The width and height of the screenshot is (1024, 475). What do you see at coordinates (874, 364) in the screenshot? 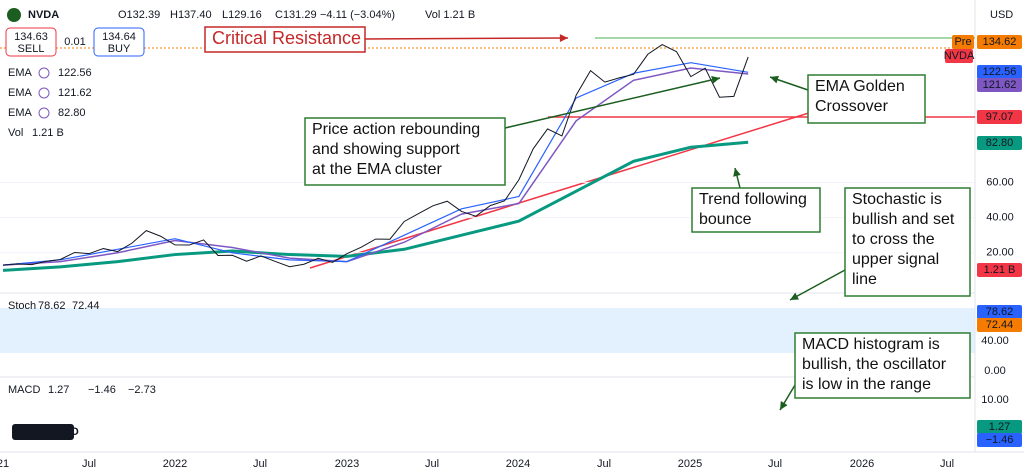
I see `annotation-text: bullish, the oscillator` at bounding box center [874, 364].